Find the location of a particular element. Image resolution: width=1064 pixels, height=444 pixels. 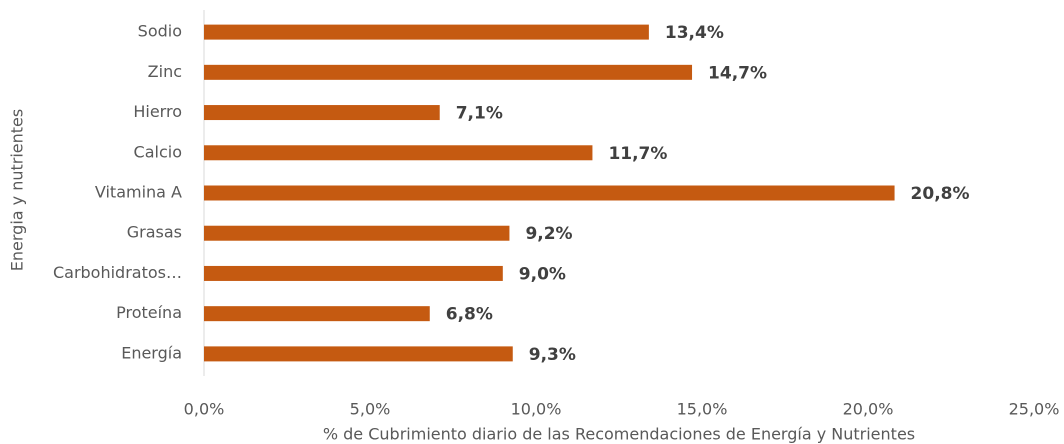

y-tick-label: Proteína is located at coordinates (149, 312).